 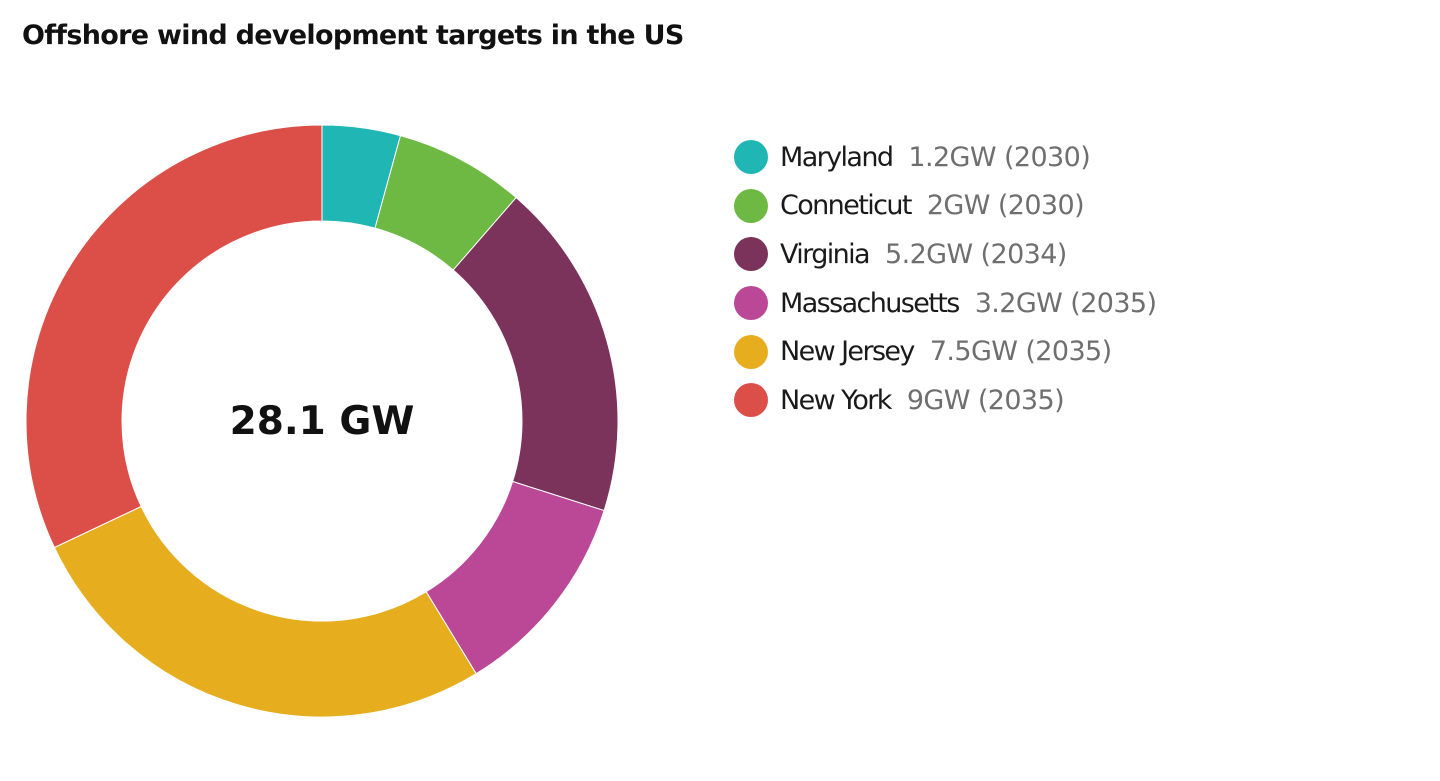 What do you see at coordinates (751, 351) in the screenshot?
I see `legend-swatch-new-jersey` at bounding box center [751, 351].